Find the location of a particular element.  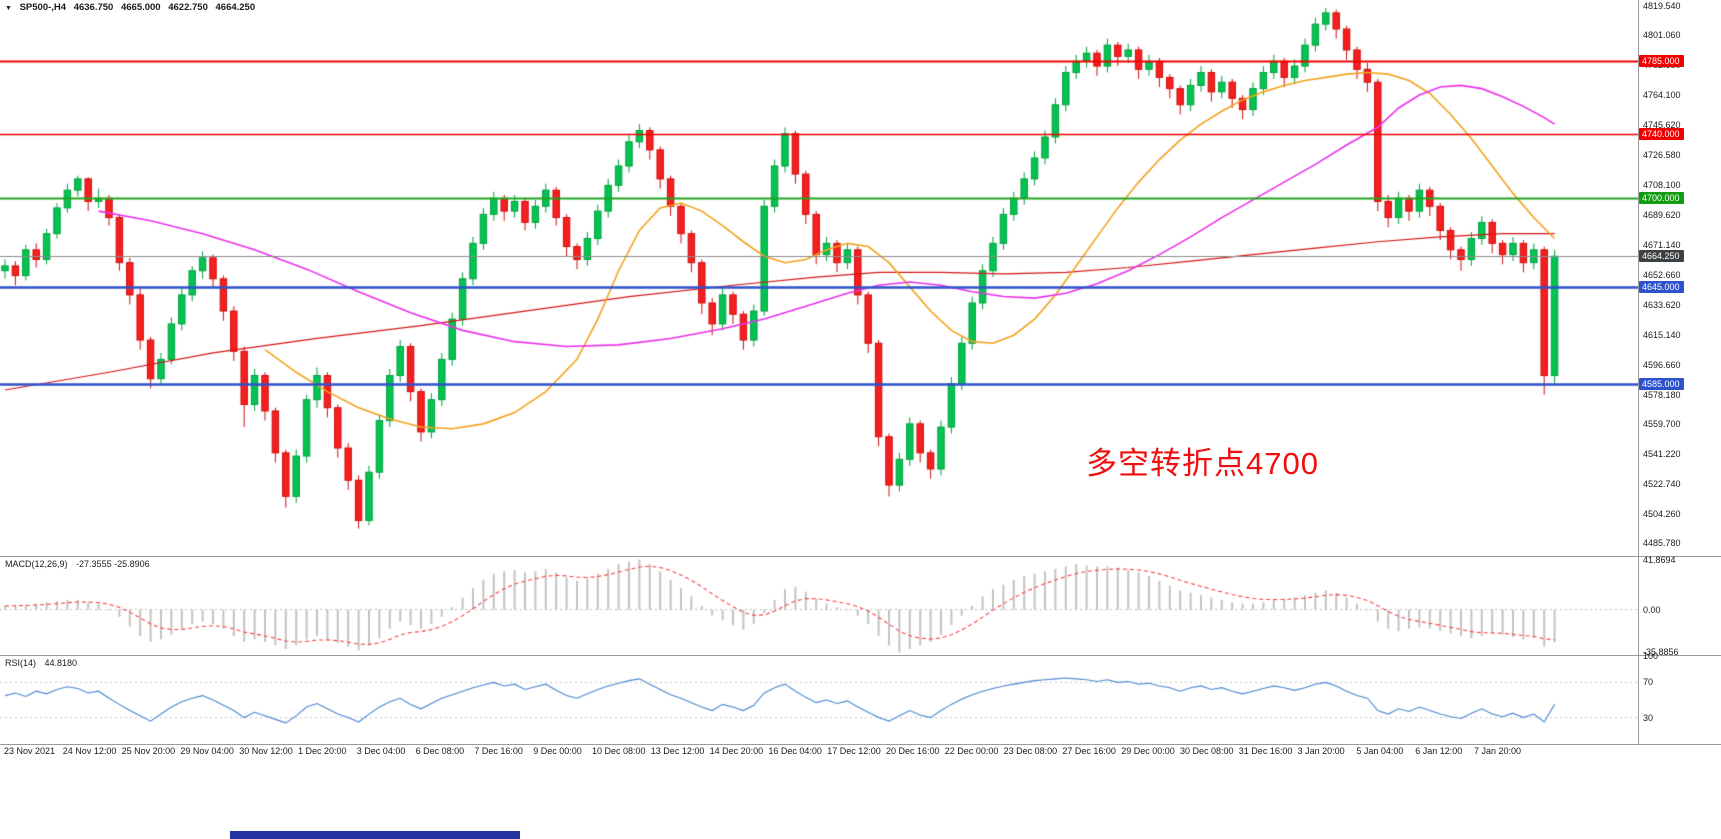

time-label: 29 Dec 00:00 is located at coordinates (1148, 751).